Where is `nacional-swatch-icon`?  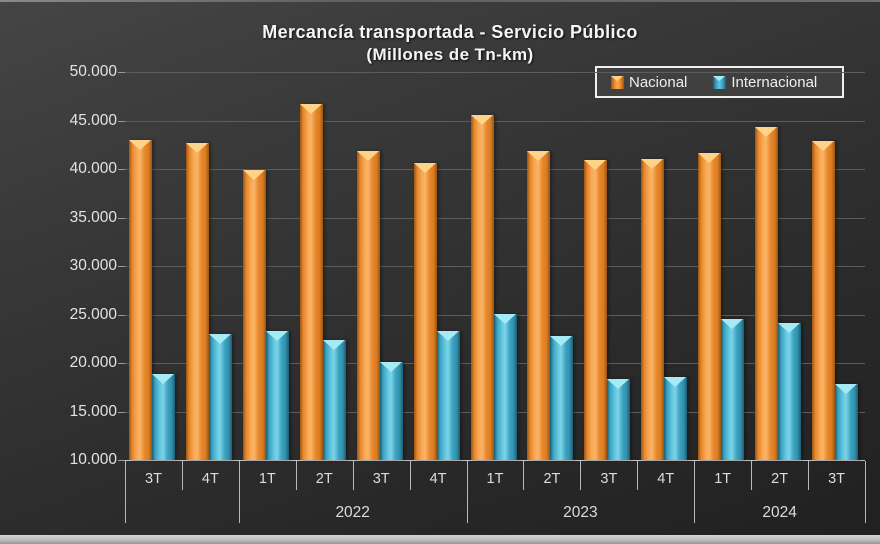 nacional-swatch-icon is located at coordinates (617, 82).